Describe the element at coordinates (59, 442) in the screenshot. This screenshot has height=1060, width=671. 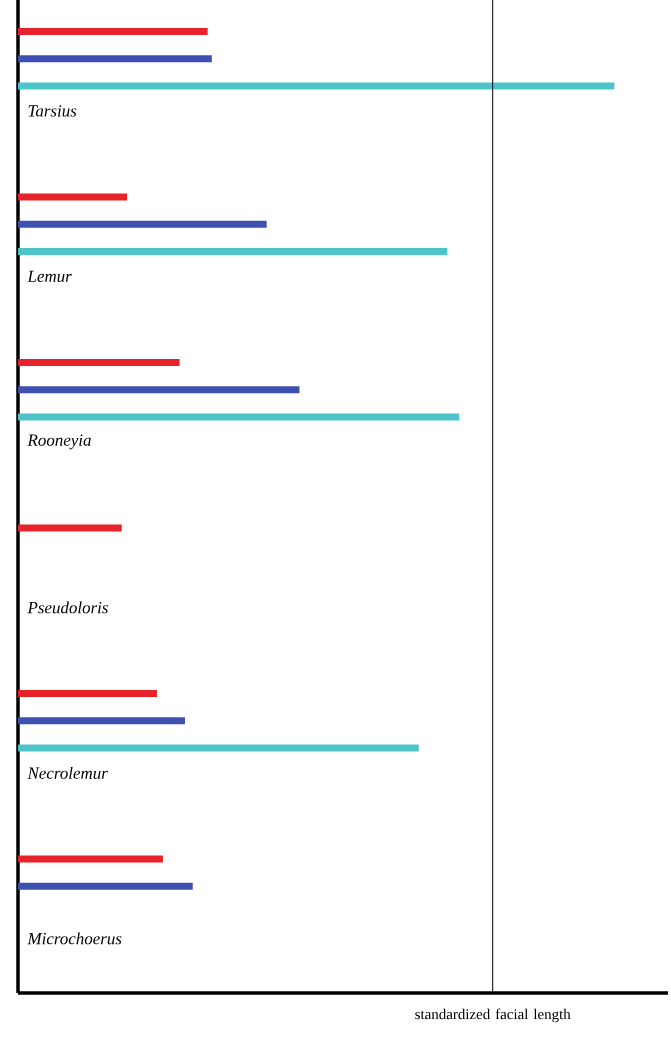
I see `y-tick-label: Rooneyia` at that location.